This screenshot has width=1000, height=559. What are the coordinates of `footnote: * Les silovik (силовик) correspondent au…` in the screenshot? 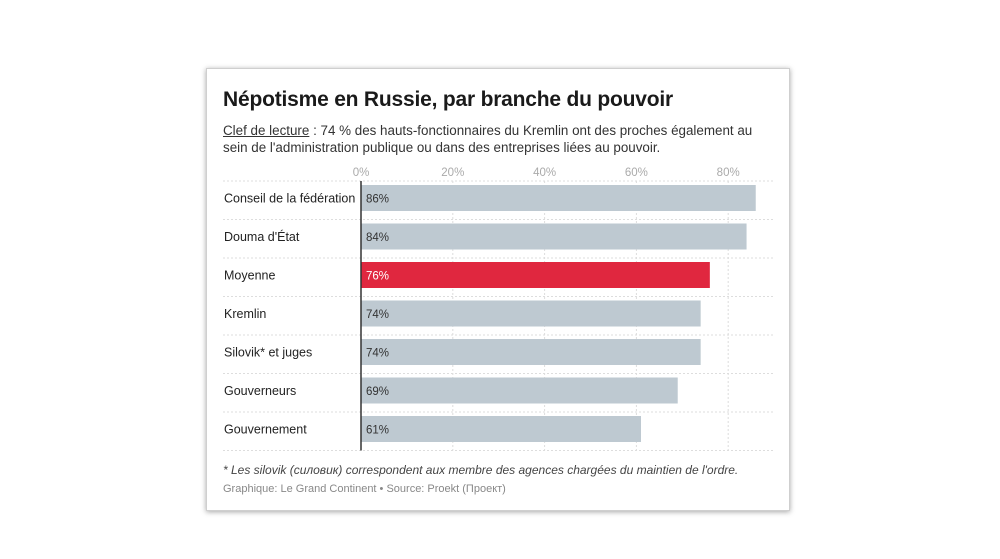 It's located at (481, 470).